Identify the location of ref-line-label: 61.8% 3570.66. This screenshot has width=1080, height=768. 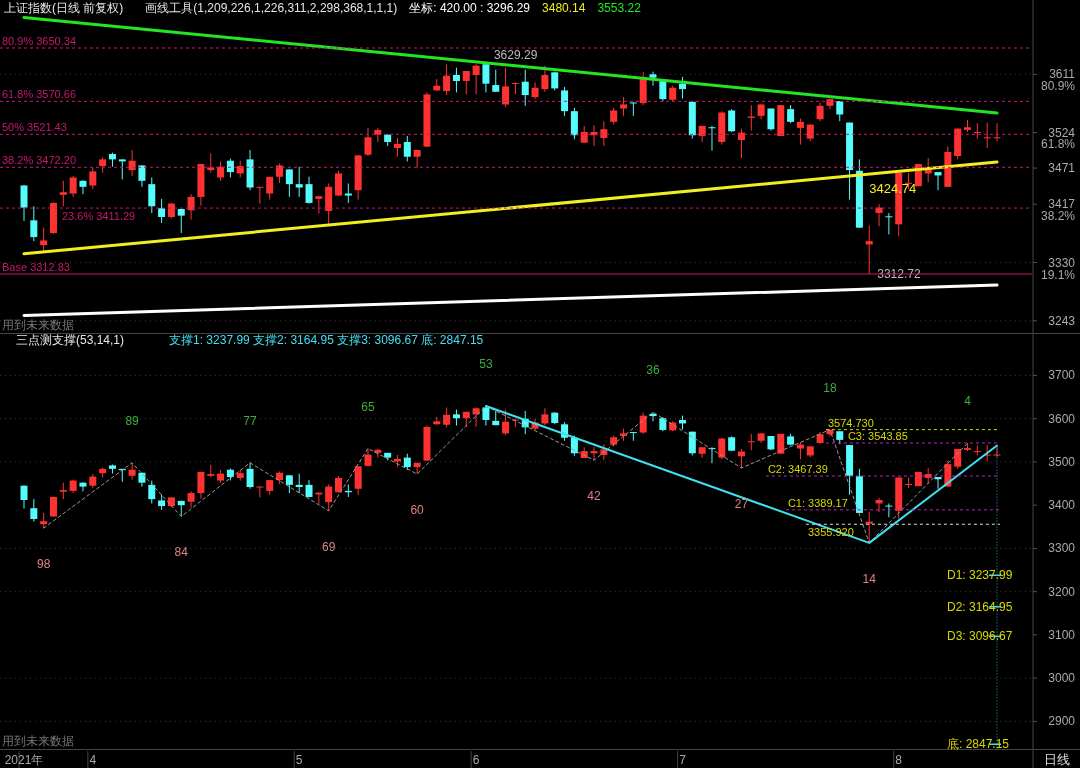
(39, 94).